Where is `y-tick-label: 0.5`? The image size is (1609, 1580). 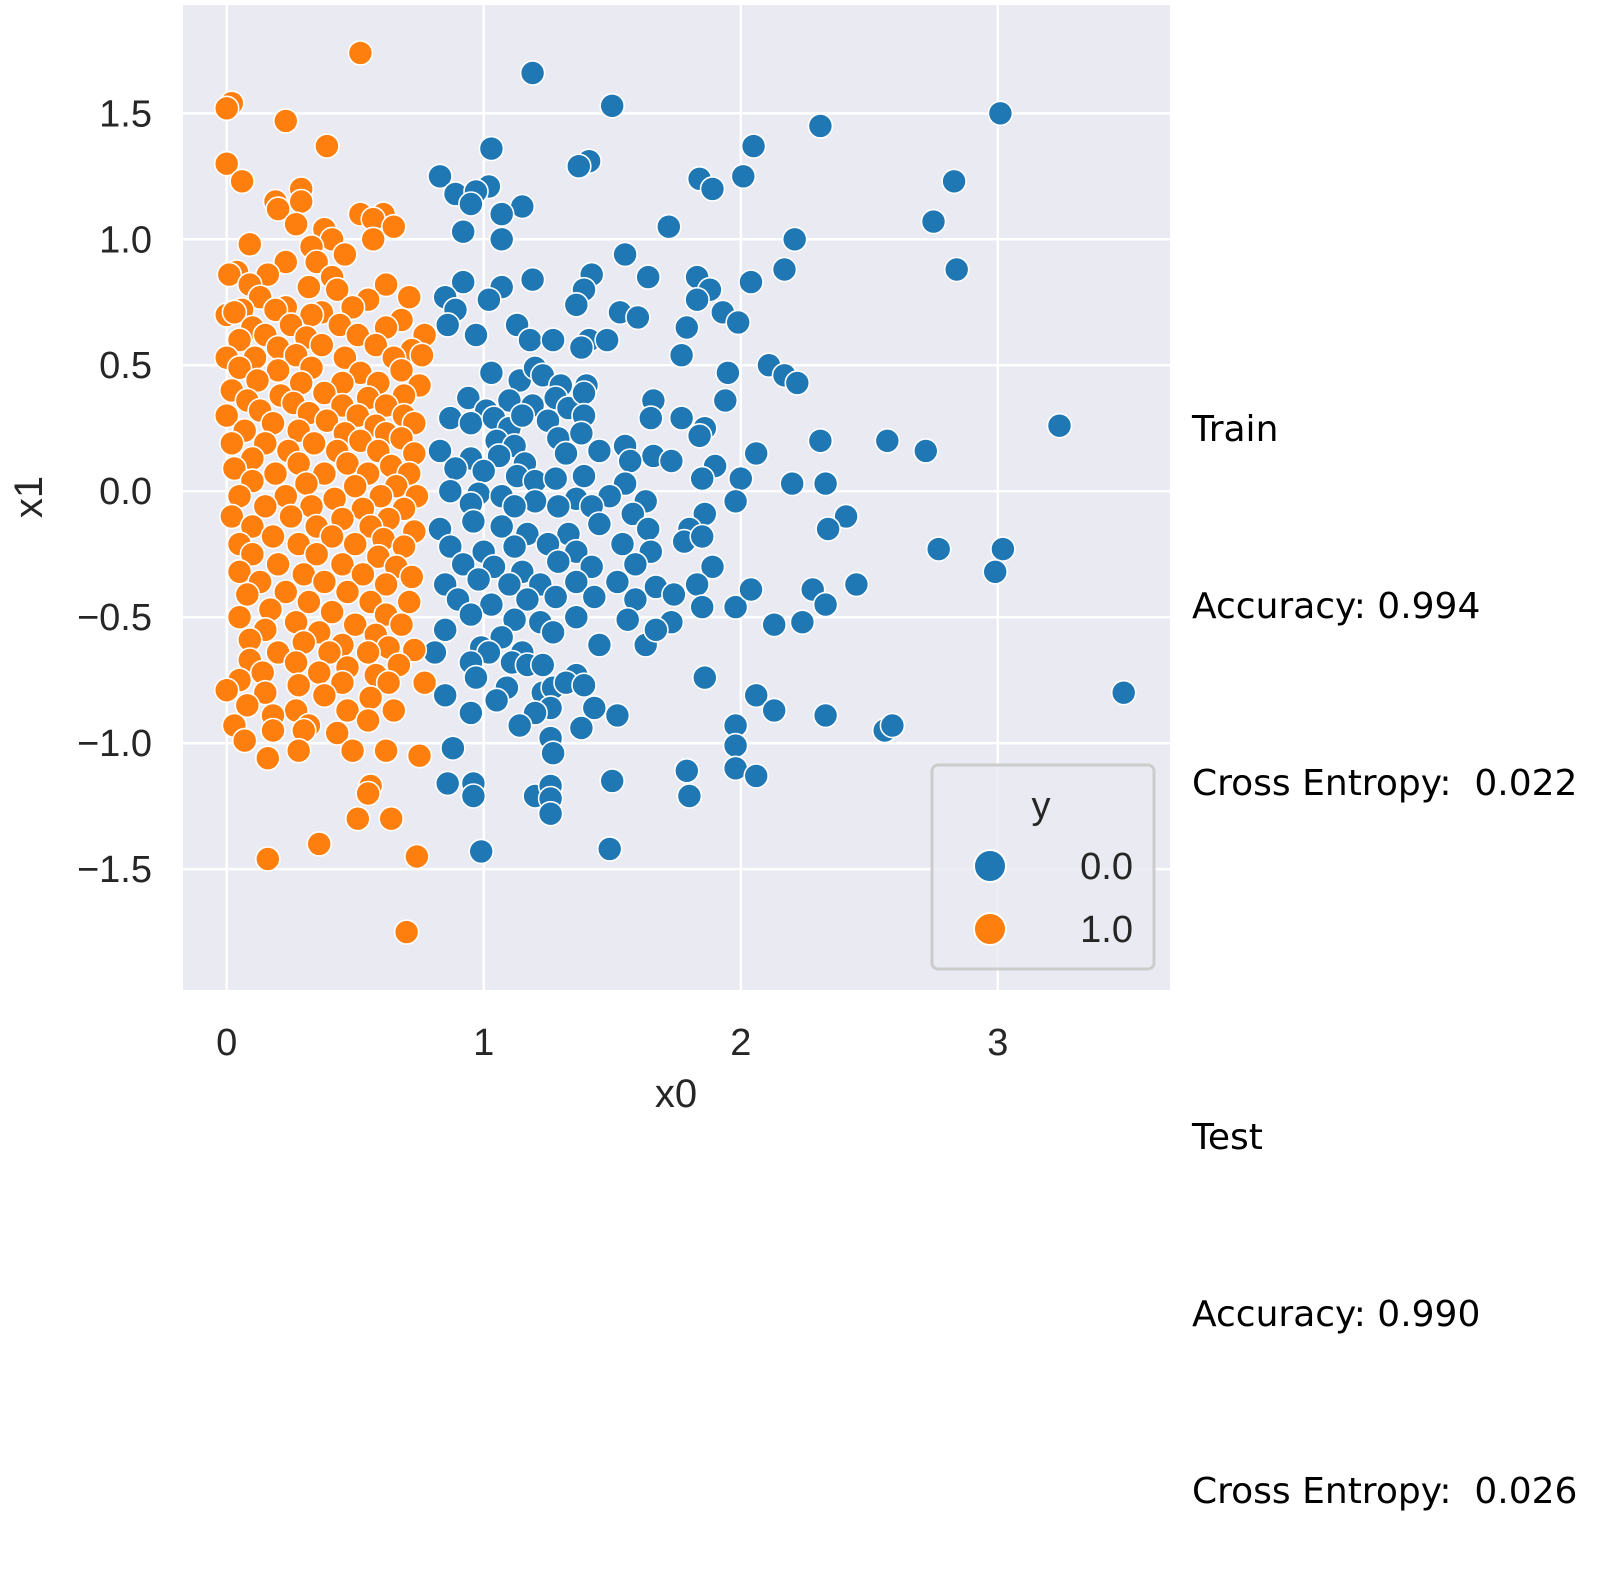
y-tick-label: 0.5 is located at coordinates (125, 366).